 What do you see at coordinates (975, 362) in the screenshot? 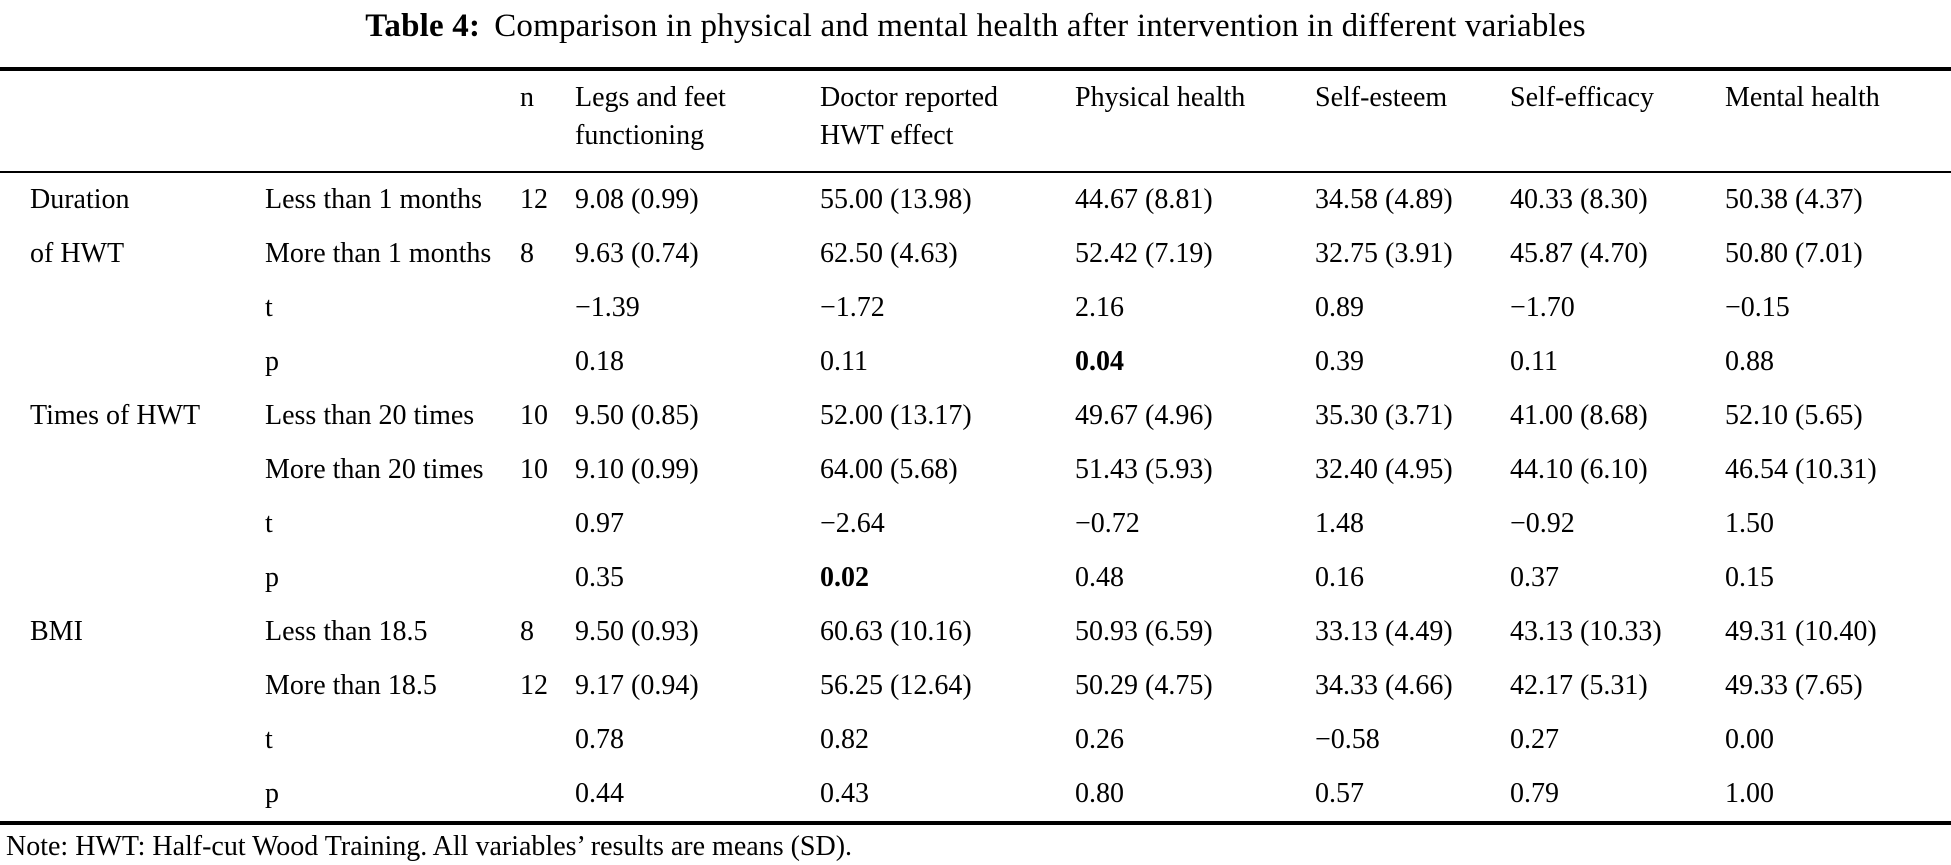
I see `table-row: p 0.18 0.11 0.04 0.39 0.11 0.88` at bounding box center [975, 362].